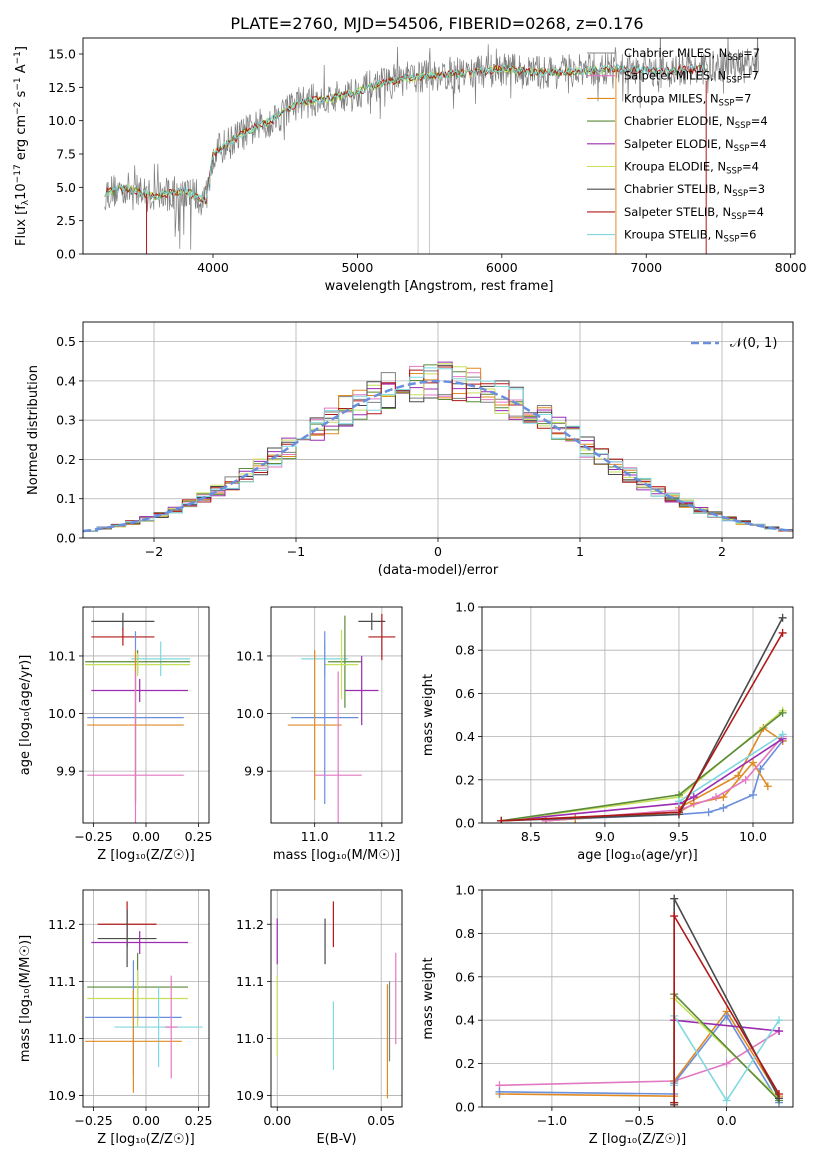  Describe the element at coordinates (531, 836) in the screenshot. I see `x-tick-label: 8.5` at that location.